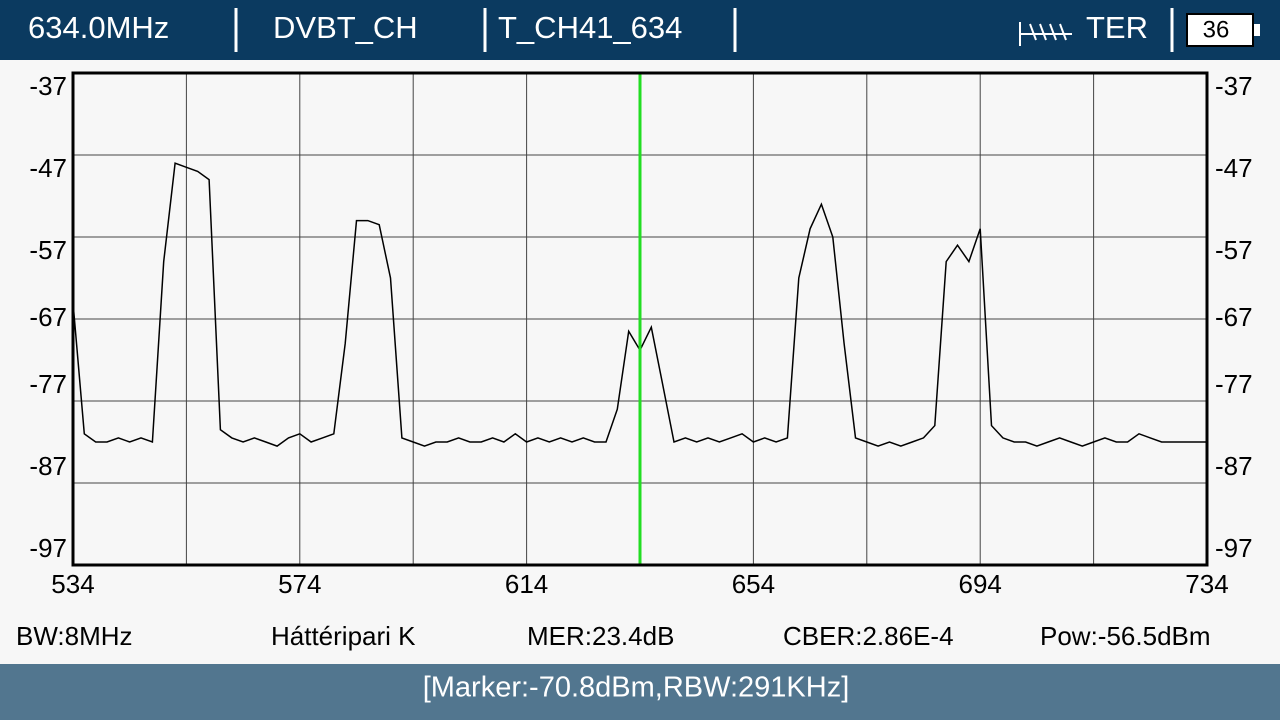 This screenshot has height=720, width=1280. What do you see at coordinates (753, 584) in the screenshot?
I see `x-tick-label: 654` at bounding box center [753, 584].